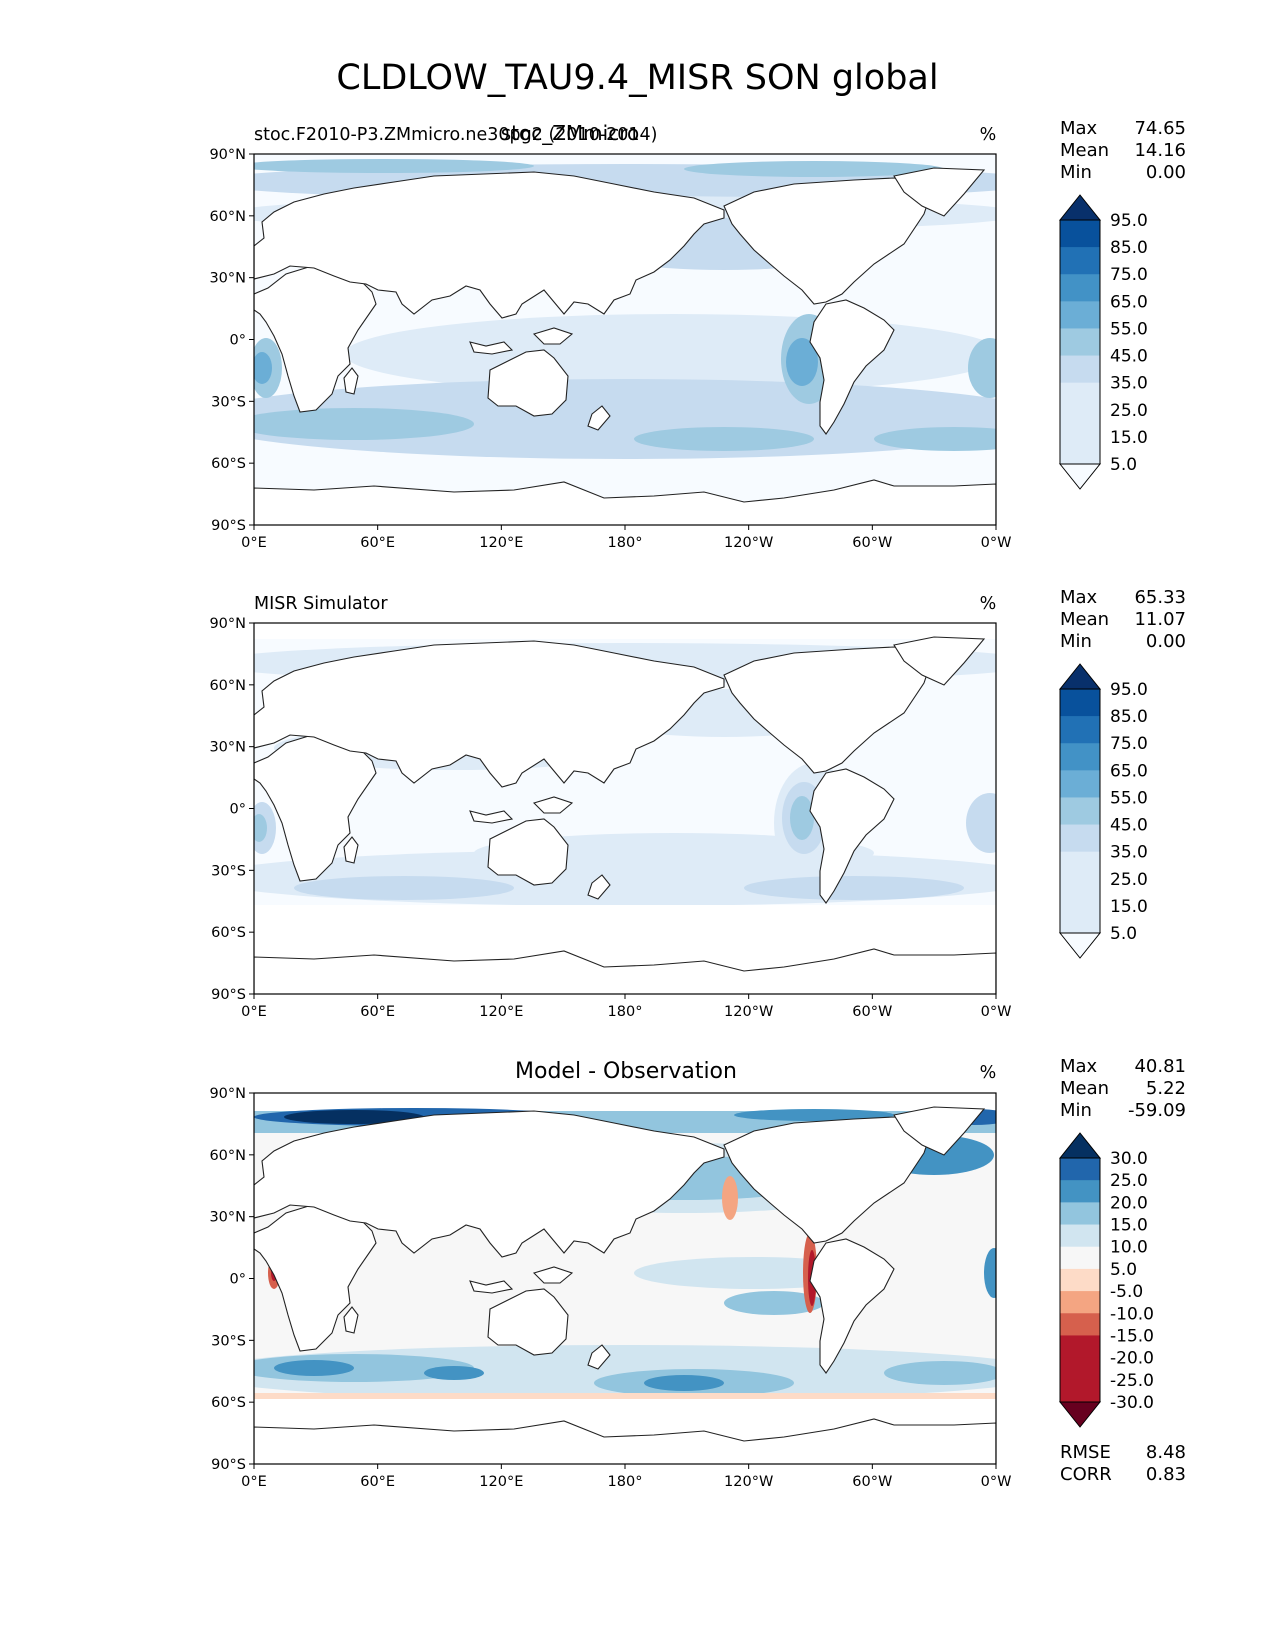  What do you see at coordinates (1129, 771) in the screenshot?
I see `colorbar-tick-label: 65.0` at bounding box center [1129, 771].